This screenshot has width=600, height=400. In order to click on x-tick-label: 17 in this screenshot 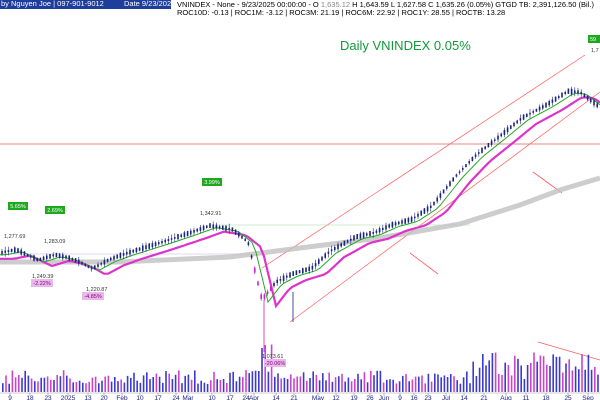, I will do `click(158, 397)`.